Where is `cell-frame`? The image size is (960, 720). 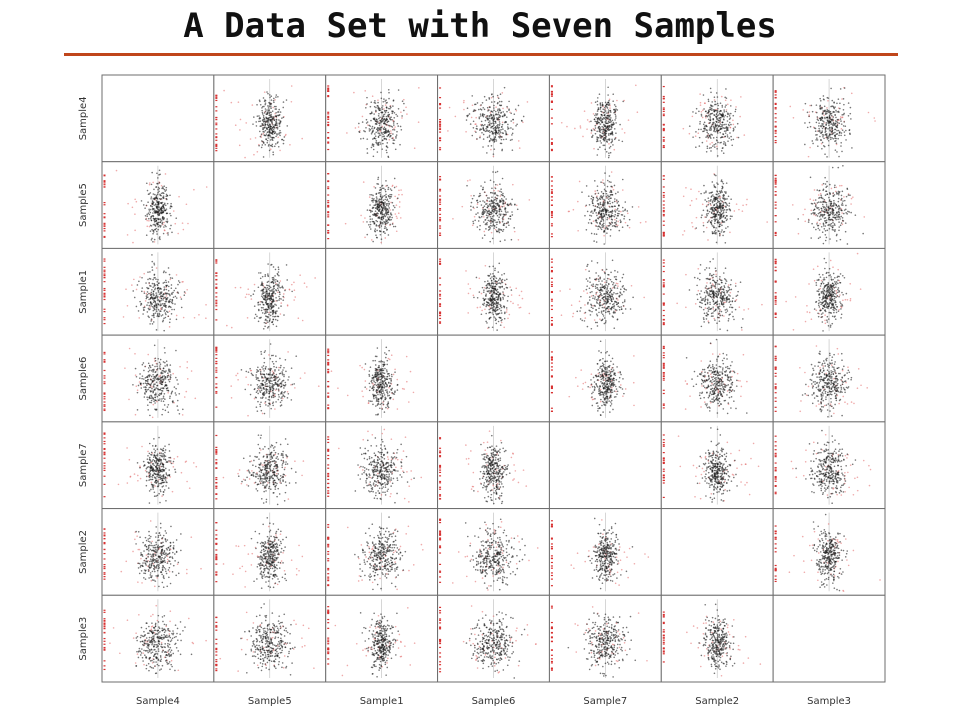 cell-frame is located at coordinates (158, 118).